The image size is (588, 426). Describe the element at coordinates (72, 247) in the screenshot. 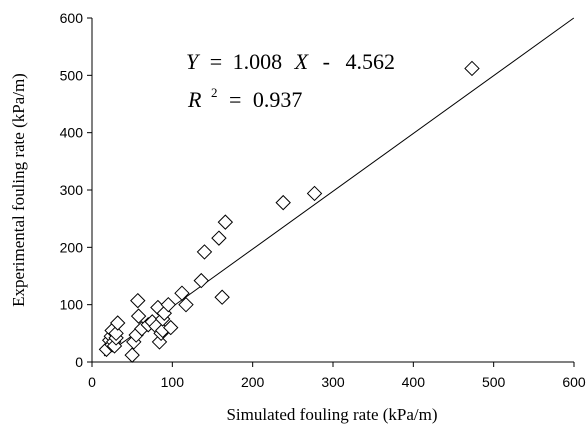

I see `y-tick-label: 200` at that location.